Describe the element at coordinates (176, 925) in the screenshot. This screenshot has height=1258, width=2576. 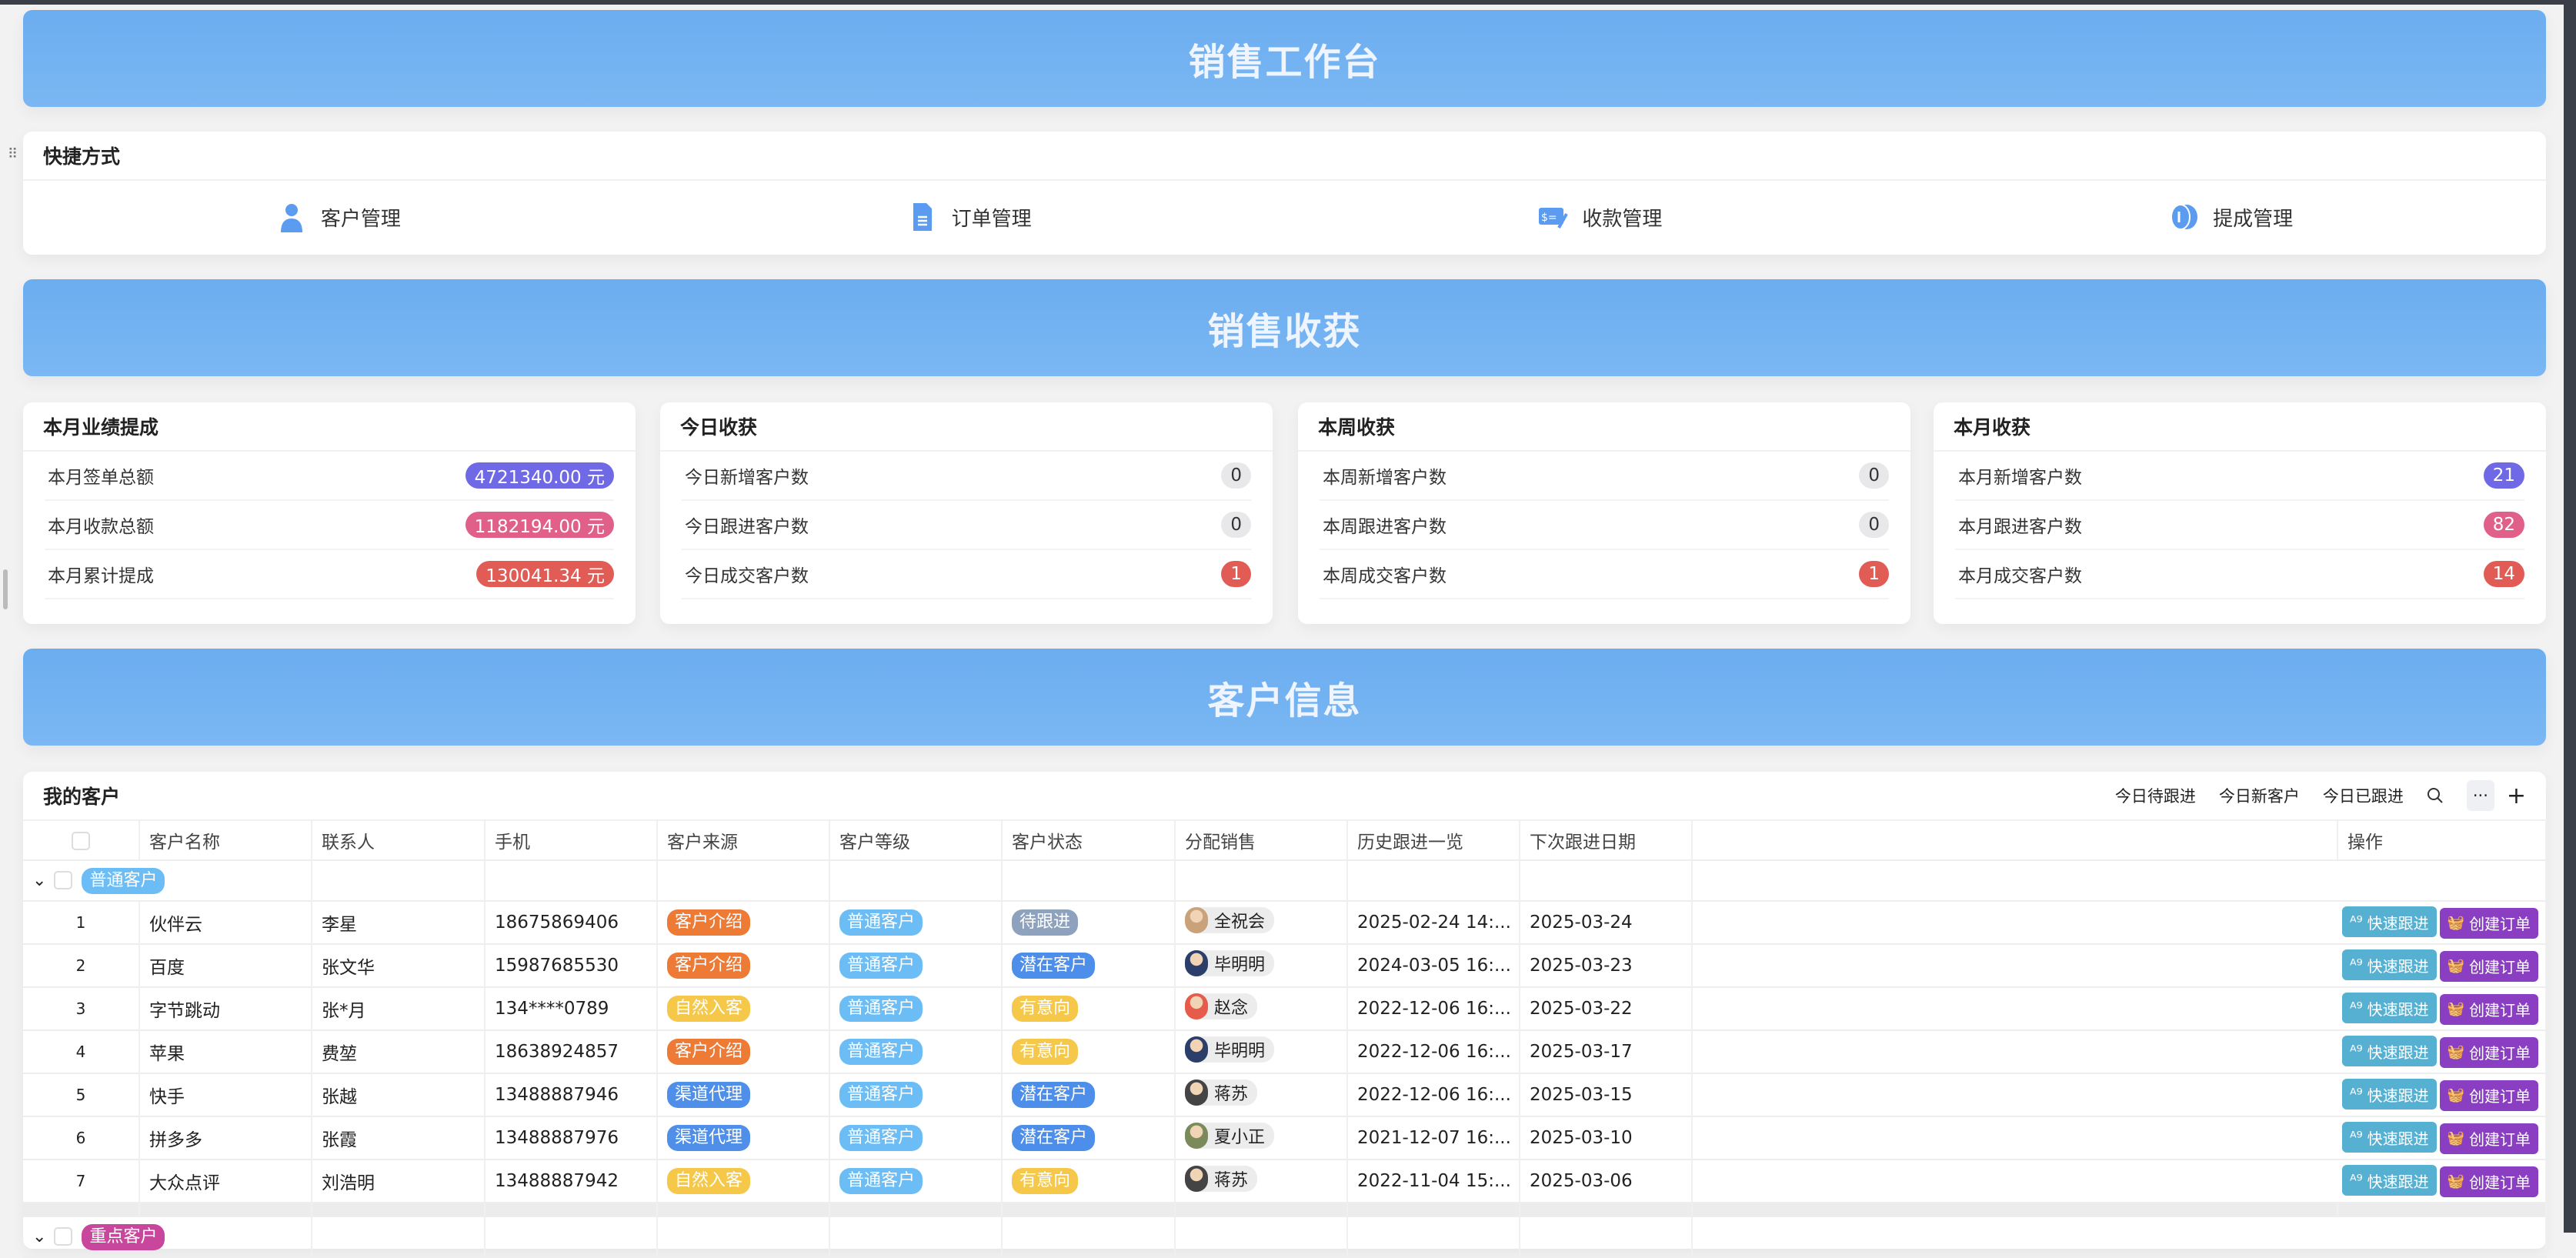
I see `customer-name: 伙伴云` at that location.